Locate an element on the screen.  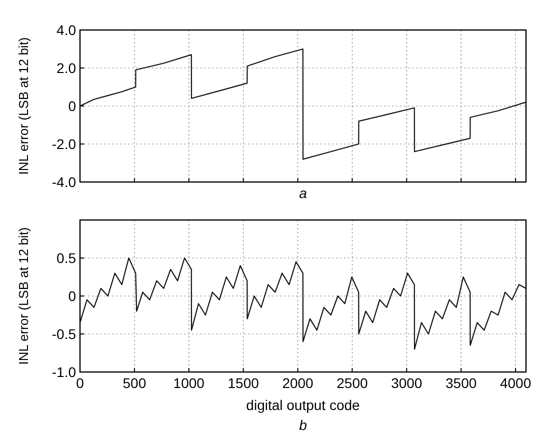
x-axis-title: digital output code is located at coordinates (303, 405).